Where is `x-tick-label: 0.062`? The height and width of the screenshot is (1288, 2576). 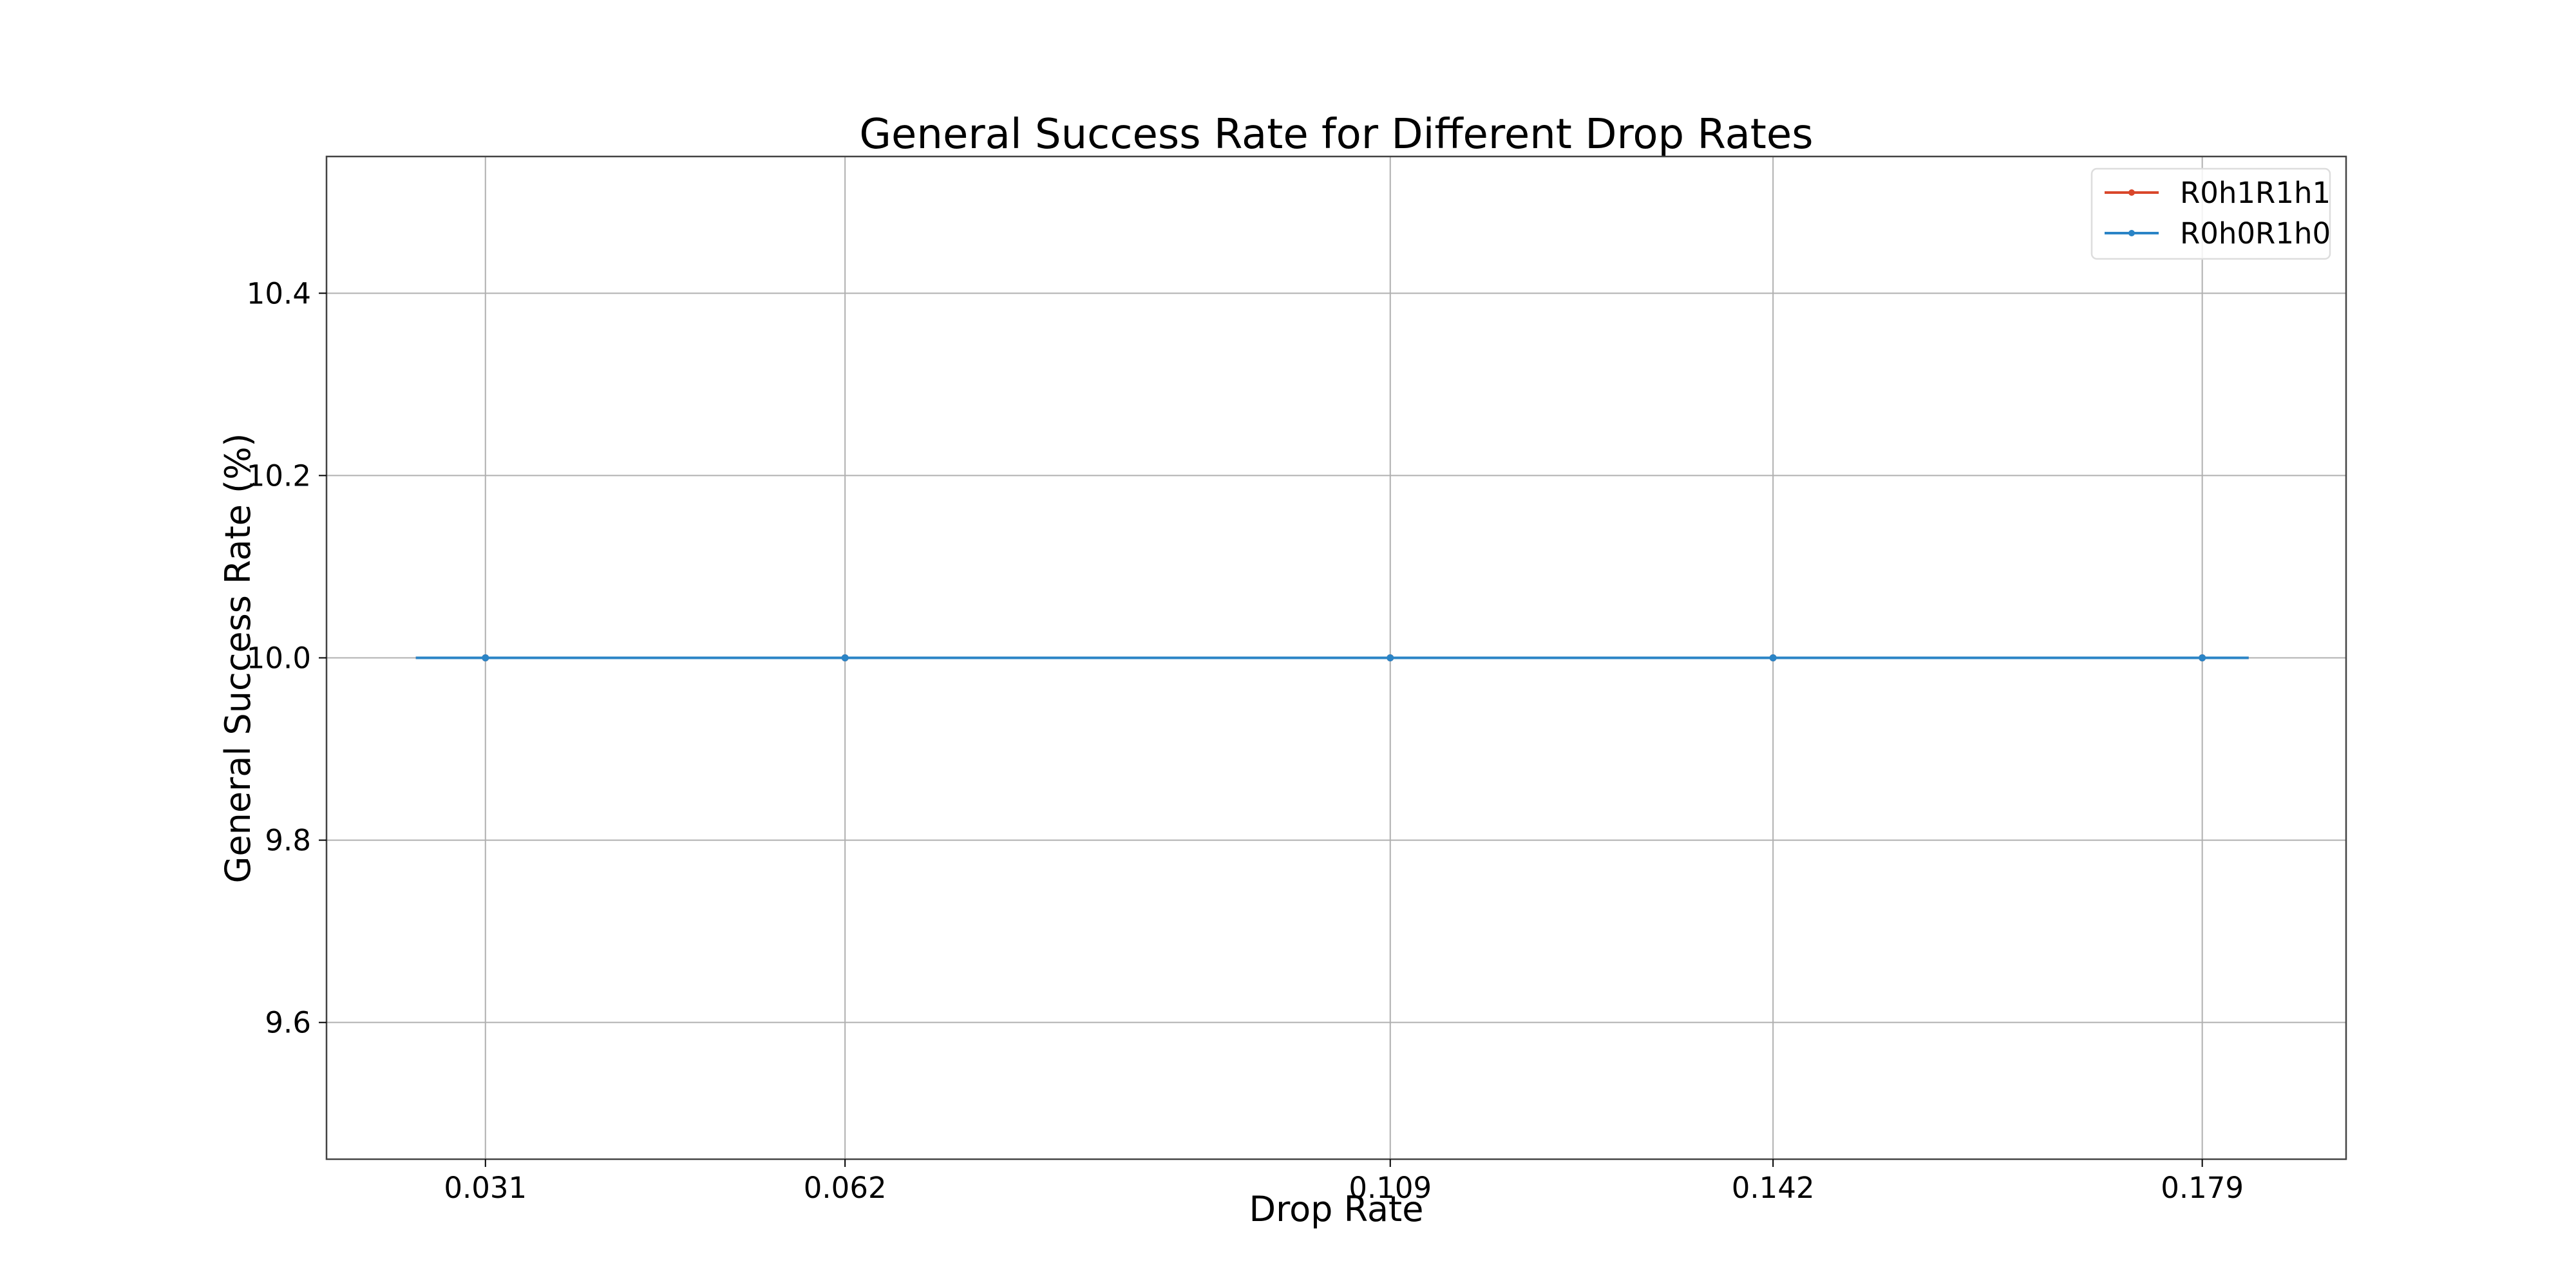 x-tick-label: 0.062 is located at coordinates (846, 1188).